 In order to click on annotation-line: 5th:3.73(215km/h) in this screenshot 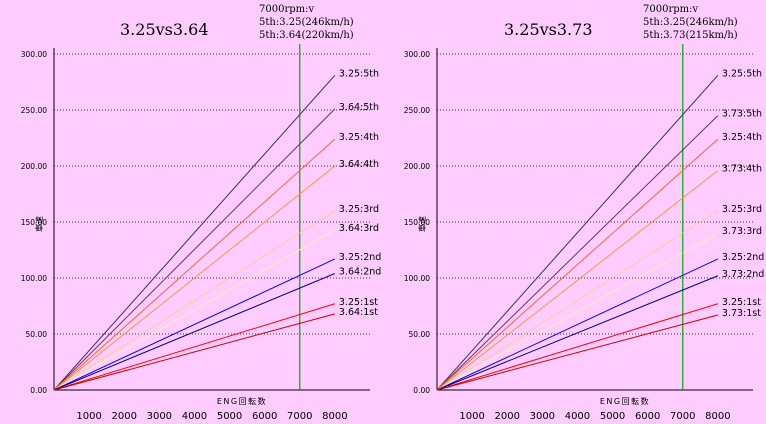, I will do `click(690, 35)`.